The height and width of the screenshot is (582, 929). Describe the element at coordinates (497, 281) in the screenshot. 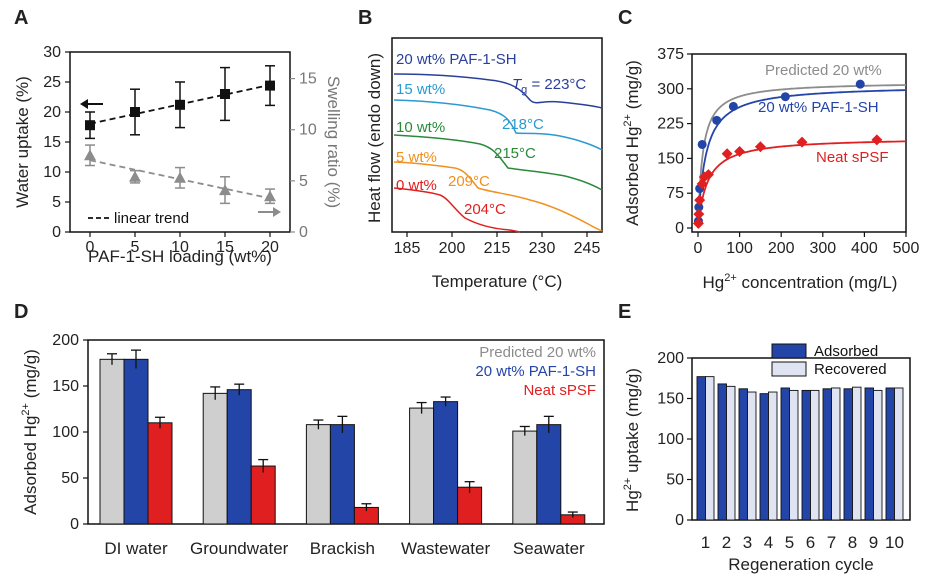

I see `panel-b-xlabel: Temperature (°C)` at that location.